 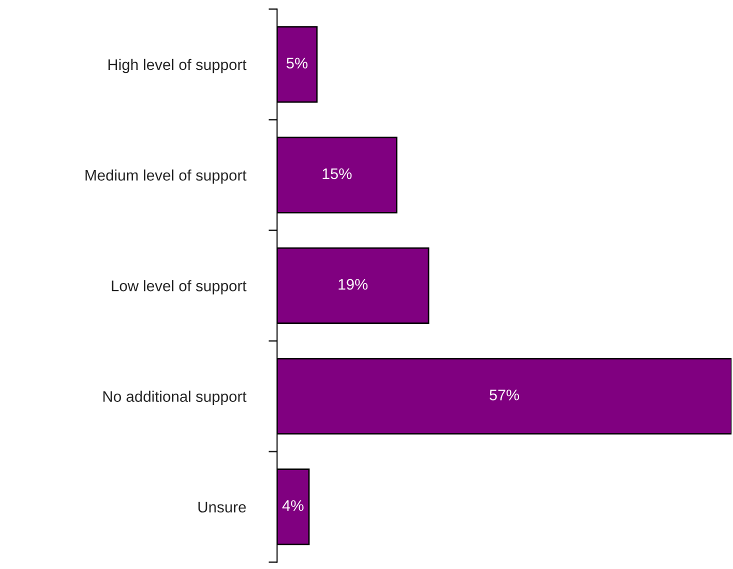 I want to click on data-label: 57%, so click(x=505, y=395).